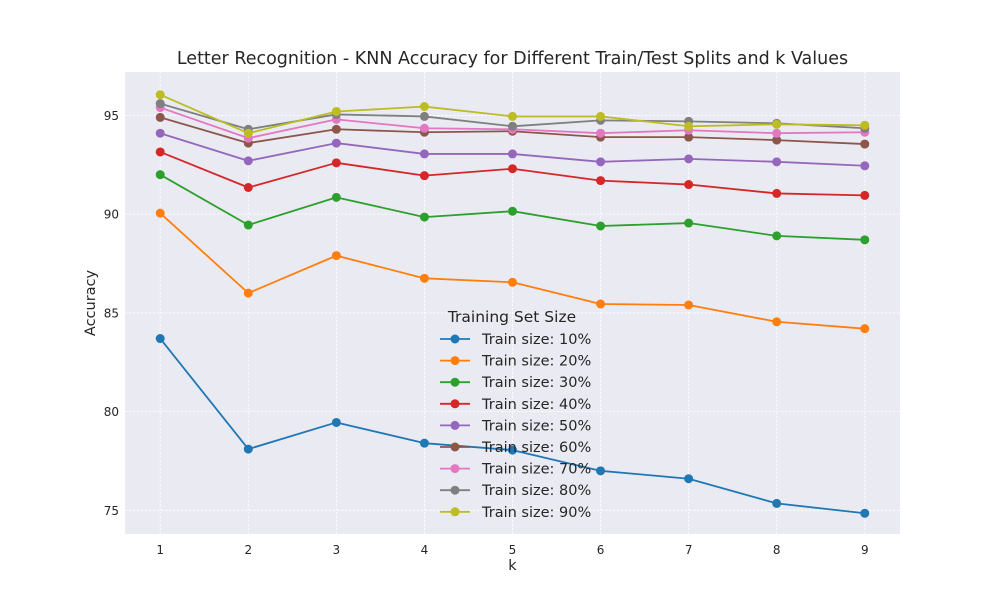 The height and width of the screenshot is (604, 1000). What do you see at coordinates (536, 513) in the screenshot?
I see `legend-label: Train size: 90%` at bounding box center [536, 513].